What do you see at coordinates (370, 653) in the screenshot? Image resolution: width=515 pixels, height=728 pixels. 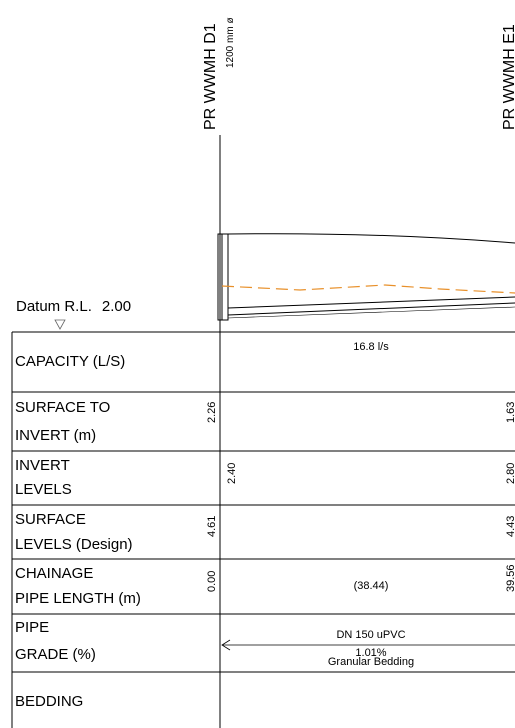 I see `grade-value: 1.01%` at bounding box center [370, 653].